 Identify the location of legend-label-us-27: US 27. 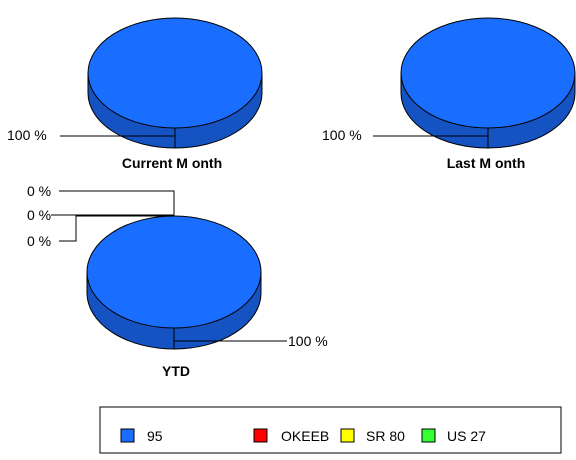
(466, 436).